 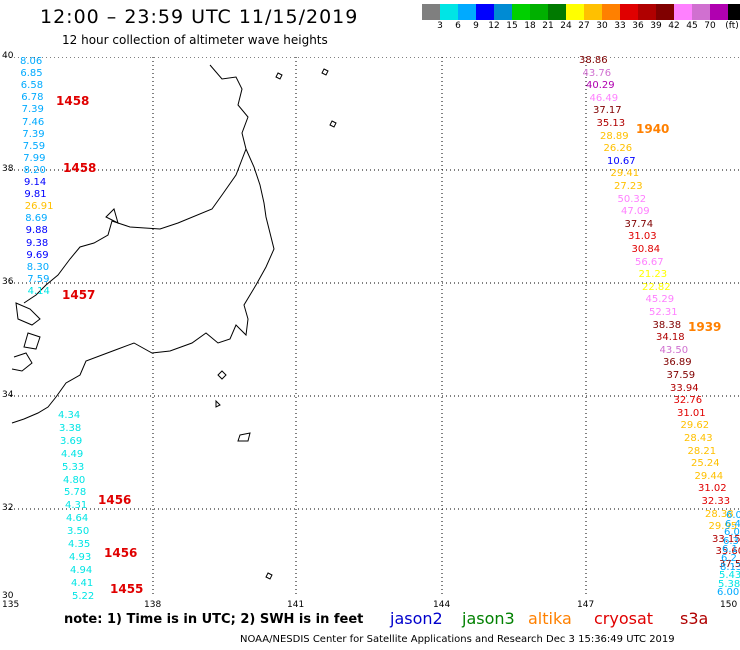 I want to click on lon-label-147: 147, so click(x=586, y=605).